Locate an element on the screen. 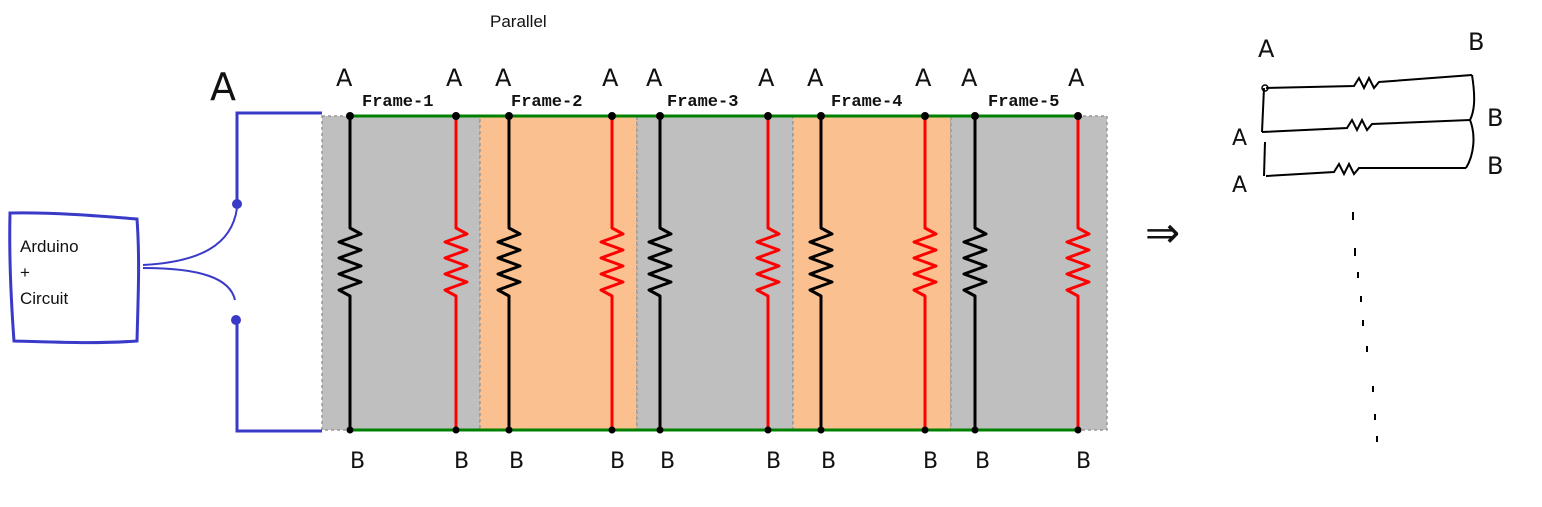 This screenshot has height=507, width=1542. eq-row2-right: B is located at coordinates (1495, 118).